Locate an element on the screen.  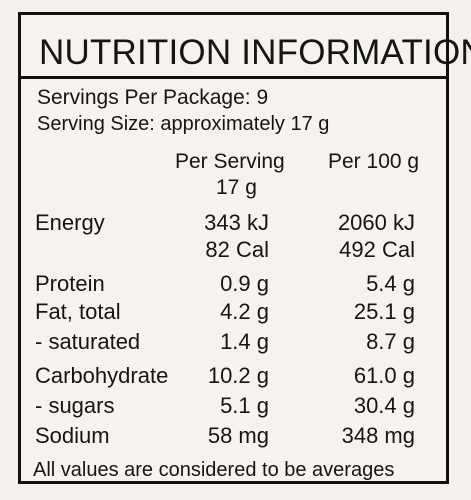
row-label-fat-total: Fat, total is located at coordinates (78, 311).